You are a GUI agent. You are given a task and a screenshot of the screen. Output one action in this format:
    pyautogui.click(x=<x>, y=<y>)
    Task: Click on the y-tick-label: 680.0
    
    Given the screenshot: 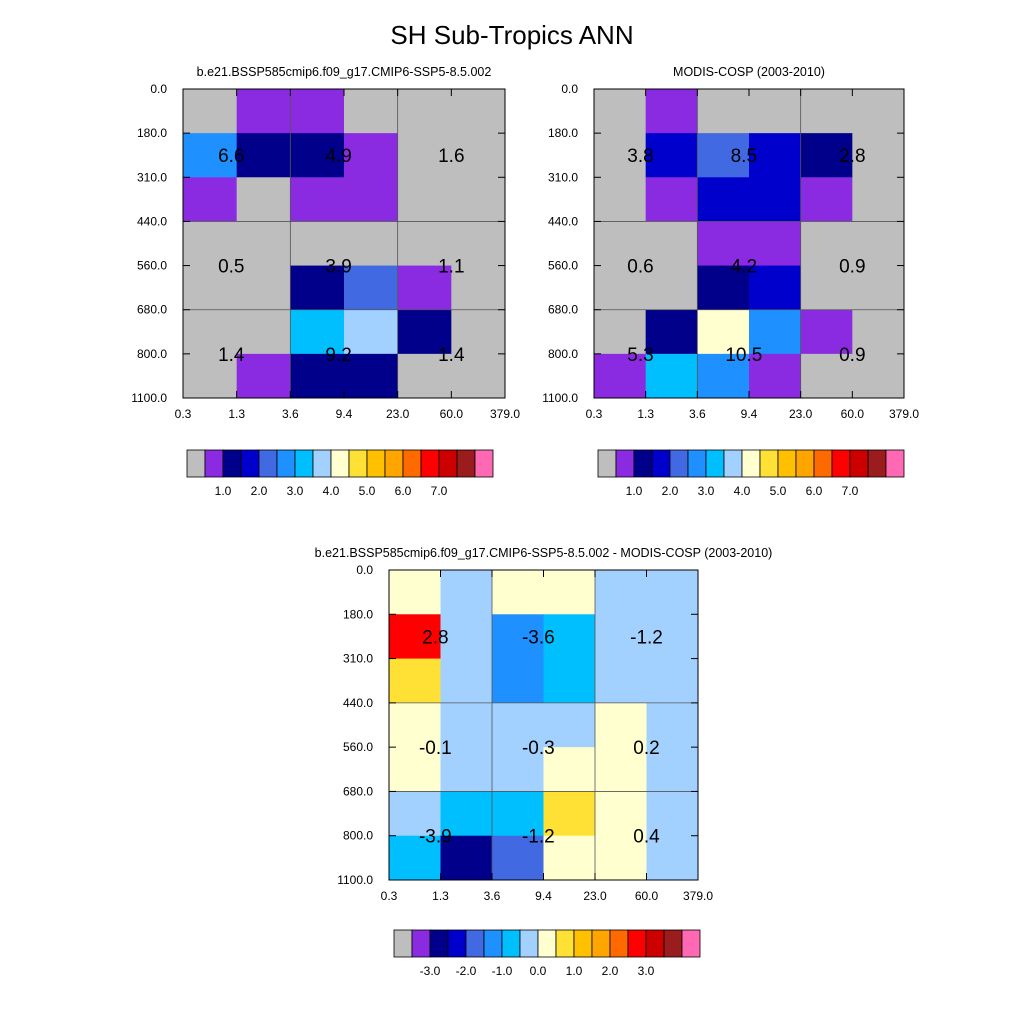 What is the action you would take?
    pyautogui.click(x=358, y=791)
    